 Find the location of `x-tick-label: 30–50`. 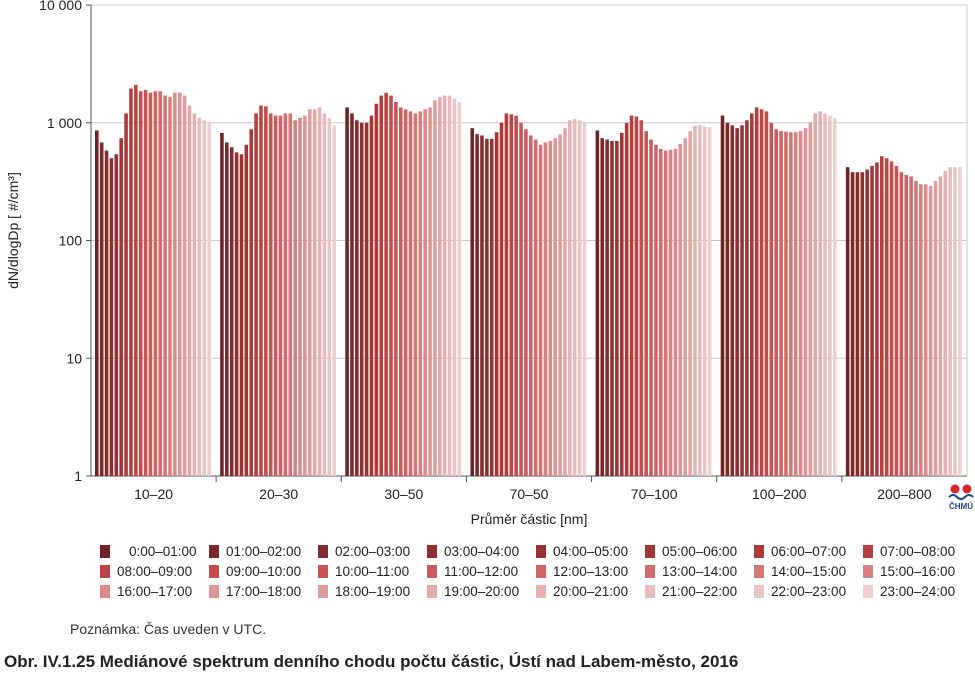

x-tick-label: 30–50 is located at coordinates (403, 494).